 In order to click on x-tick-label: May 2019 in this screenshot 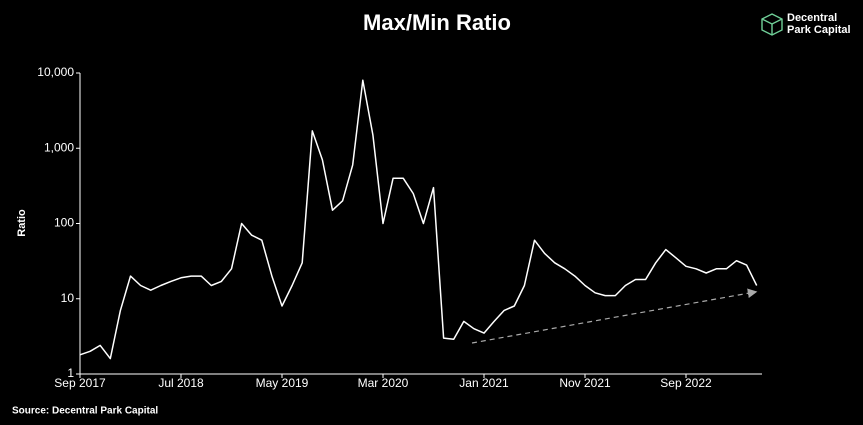, I will do `click(282, 383)`.